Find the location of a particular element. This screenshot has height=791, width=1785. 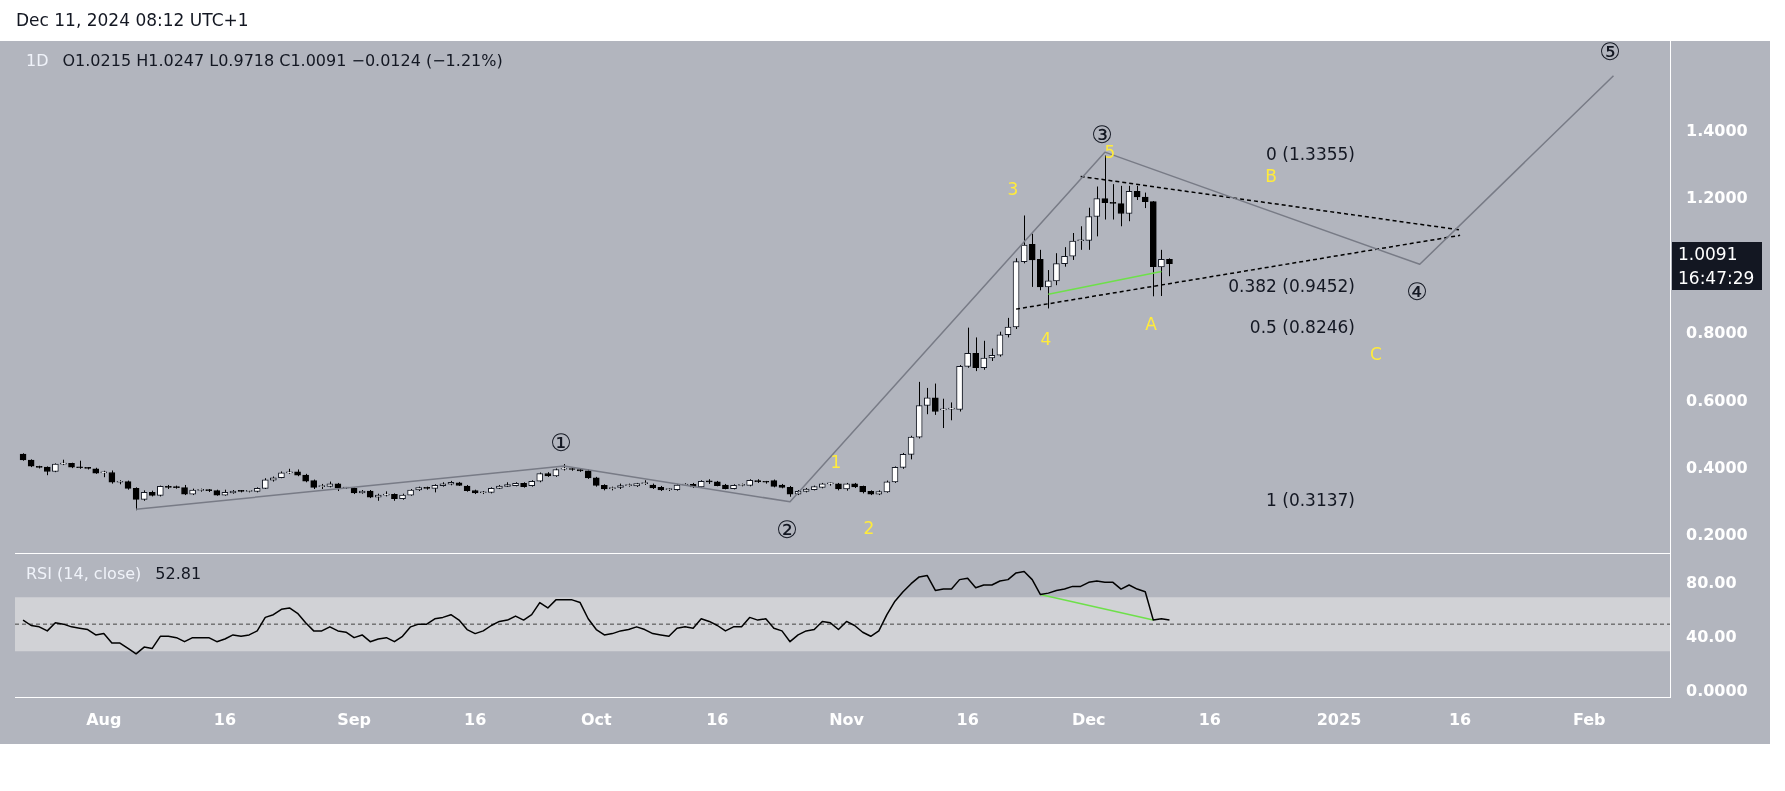

annotation: 0.382 (0.9452) is located at coordinates (1291, 286).